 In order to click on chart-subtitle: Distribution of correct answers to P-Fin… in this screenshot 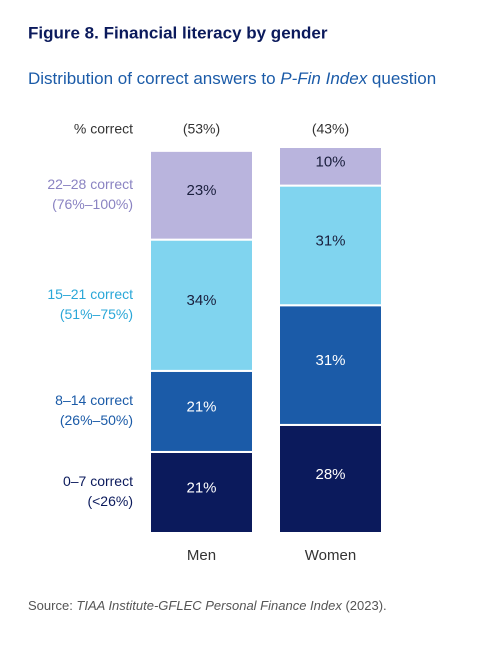, I will do `click(232, 78)`.